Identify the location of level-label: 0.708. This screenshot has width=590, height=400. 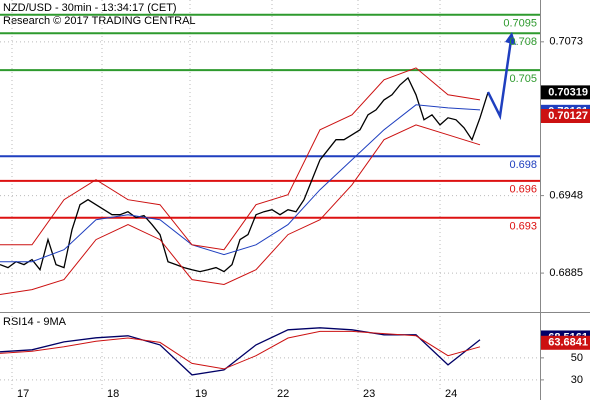
(523, 42).